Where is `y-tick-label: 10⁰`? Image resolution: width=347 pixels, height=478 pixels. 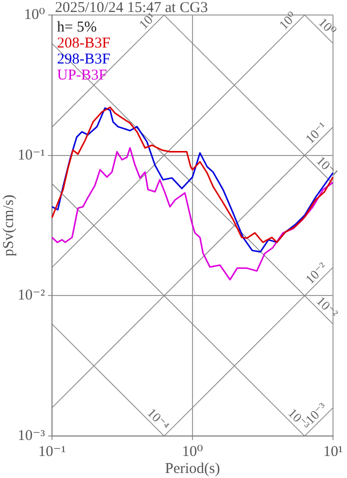 y-tick-label: 10⁰ is located at coordinates (34, 14).